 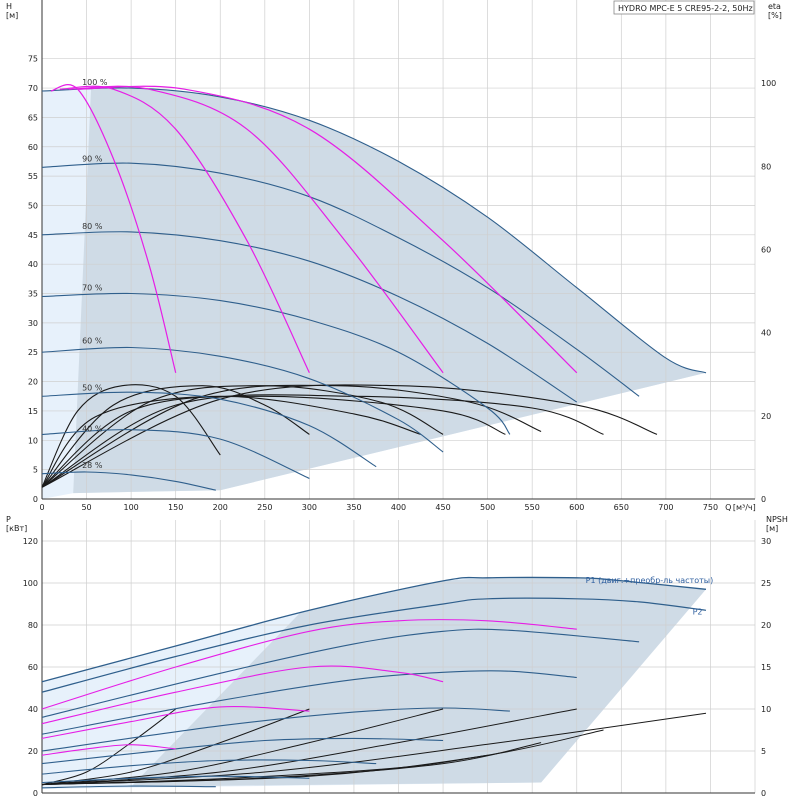 What do you see at coordinates (33, 667) in the screenshot?
I see `power-y-tick-label: 60` at bounding box center [33, 667].